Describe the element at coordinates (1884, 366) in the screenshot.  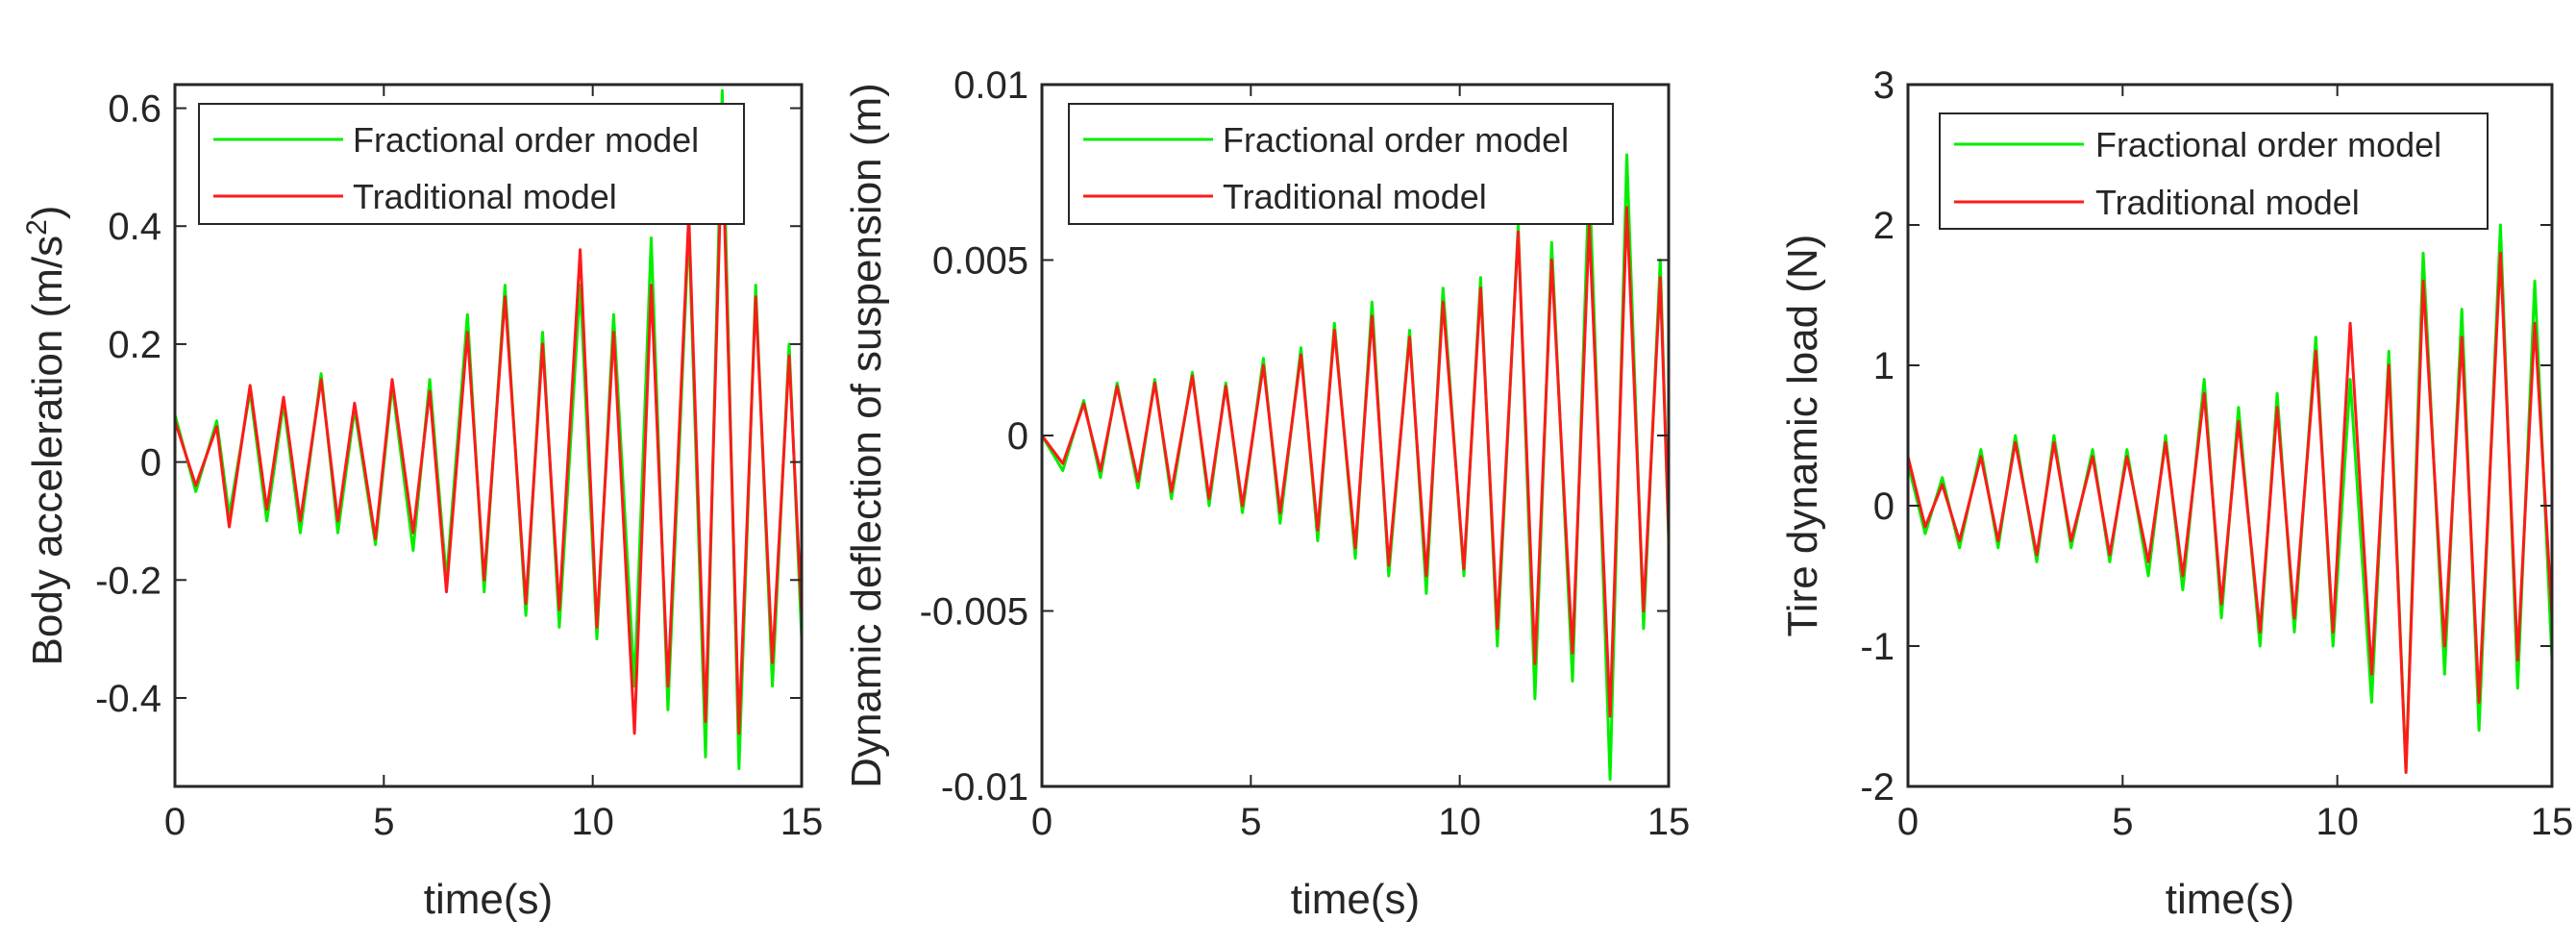
I see `y-tick-label: 1` at that location.